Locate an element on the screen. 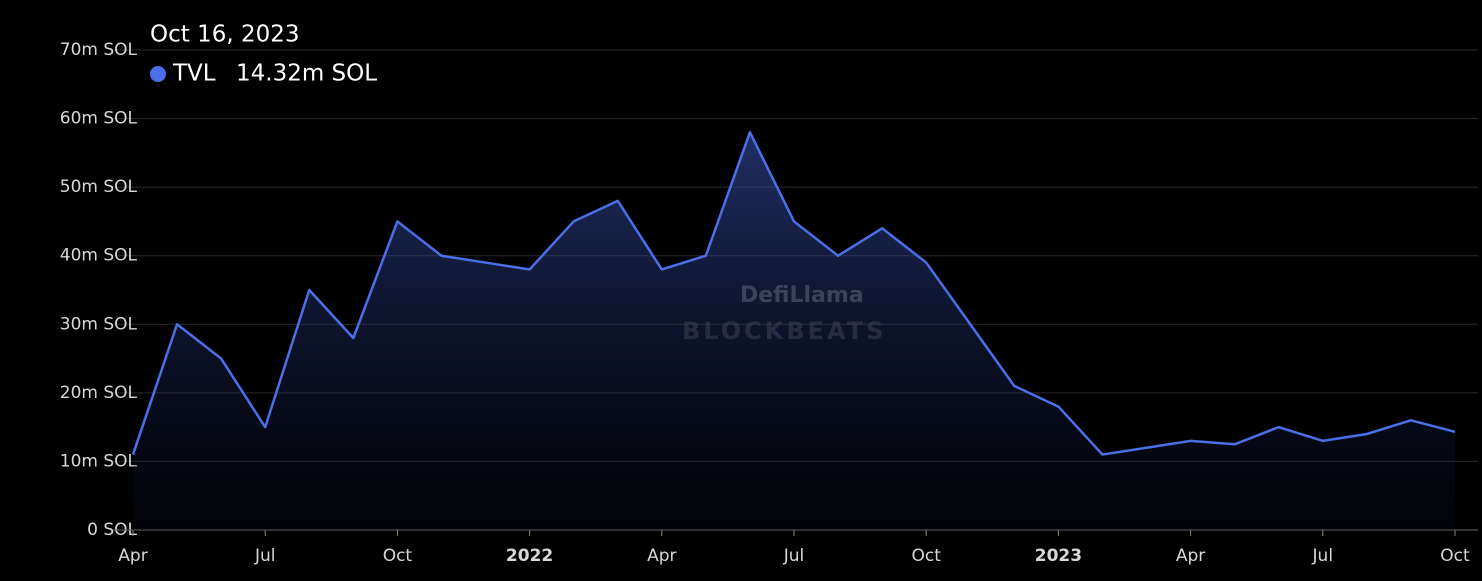 Image resolution: width=1482 pixels, height=581 pixels. watermark: BLOCKBEATS is located at coordinates (784, 331).